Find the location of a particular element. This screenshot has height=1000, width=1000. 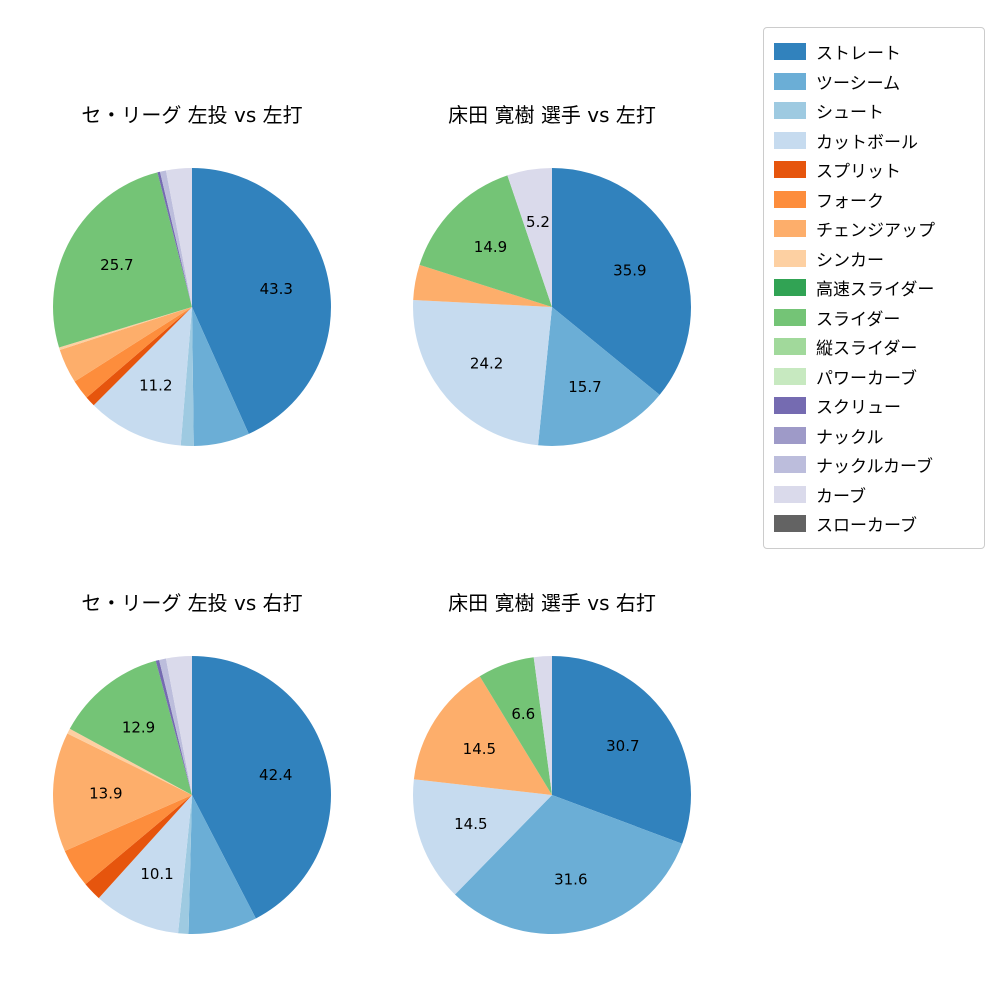

legend-label: シュート is located at coordinates (850, 113).